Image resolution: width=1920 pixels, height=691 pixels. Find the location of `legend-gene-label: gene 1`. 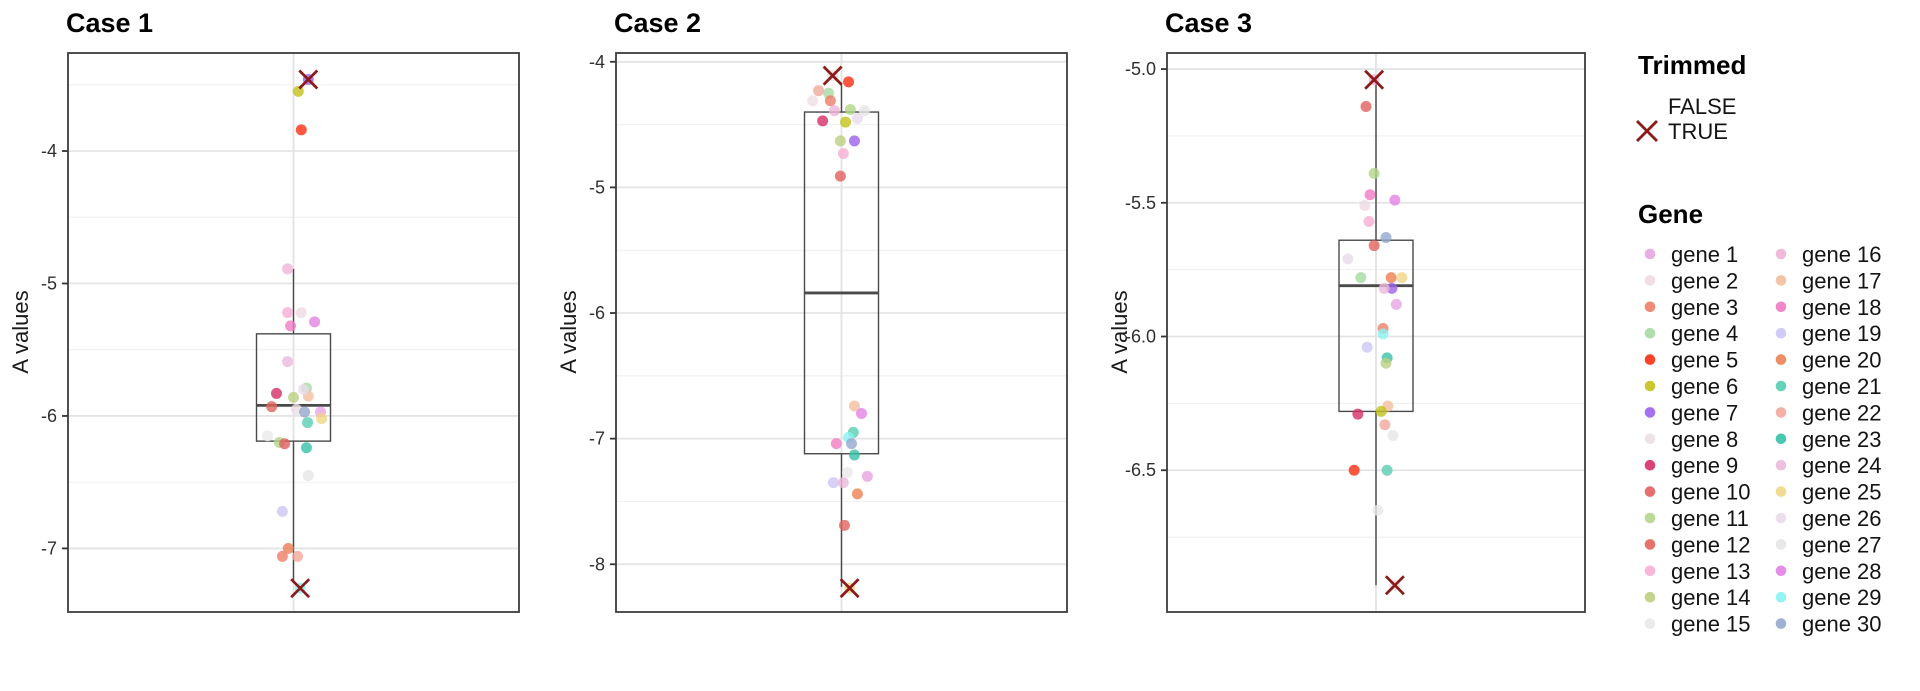

legend-gene-label: gene 1 is located at coordinates (1704, 254).